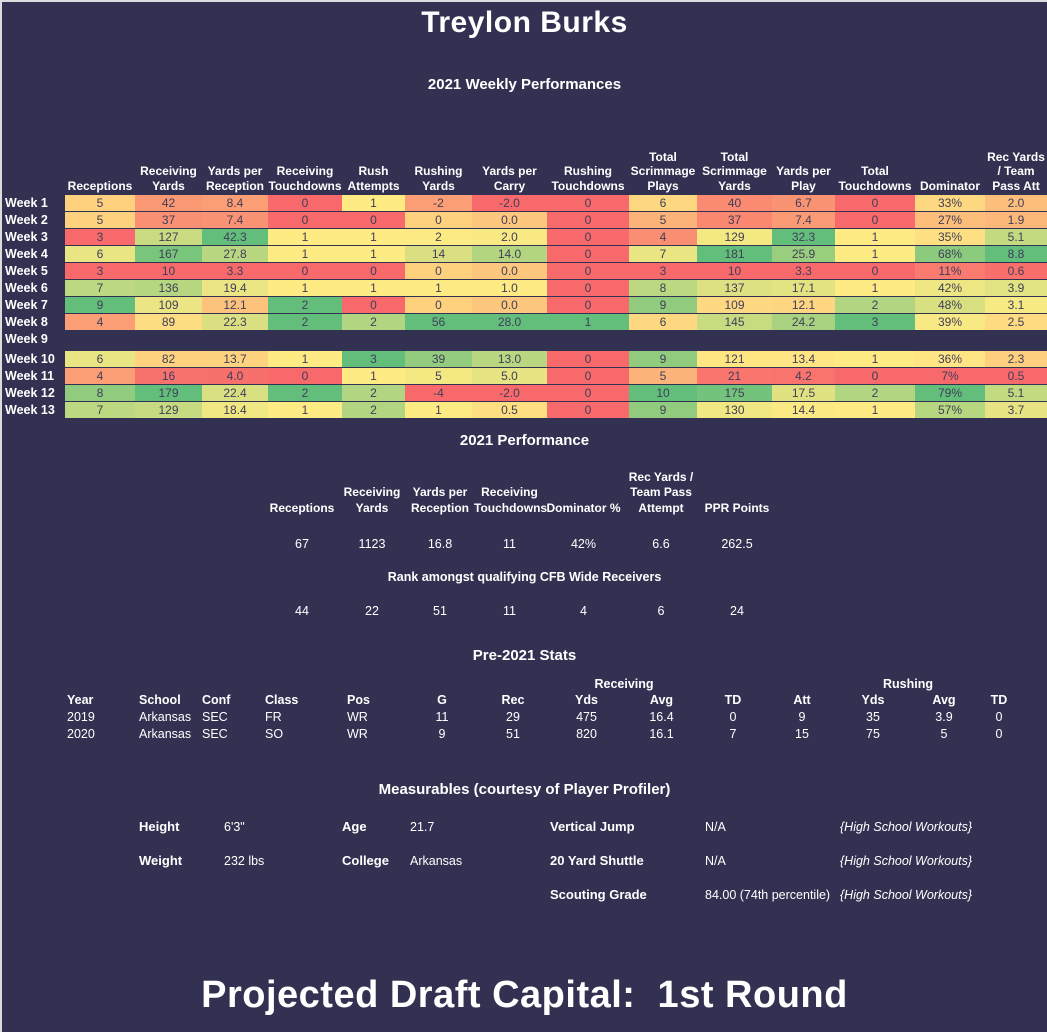 The width and height of the screenshot is (1047, 1032). I want to click on heatmap-cell: 21, so click(734, 376).